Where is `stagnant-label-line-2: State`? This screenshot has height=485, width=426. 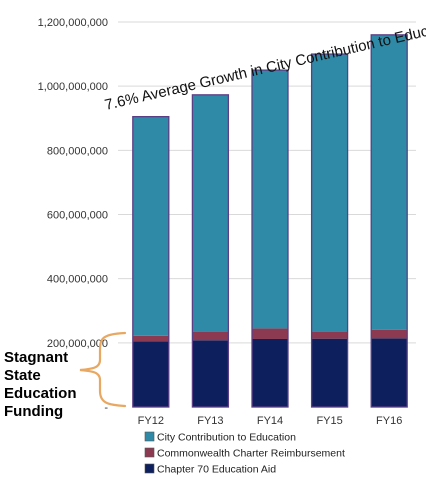 stagnant-label-line-2: State is located at coordinates (22, 375).